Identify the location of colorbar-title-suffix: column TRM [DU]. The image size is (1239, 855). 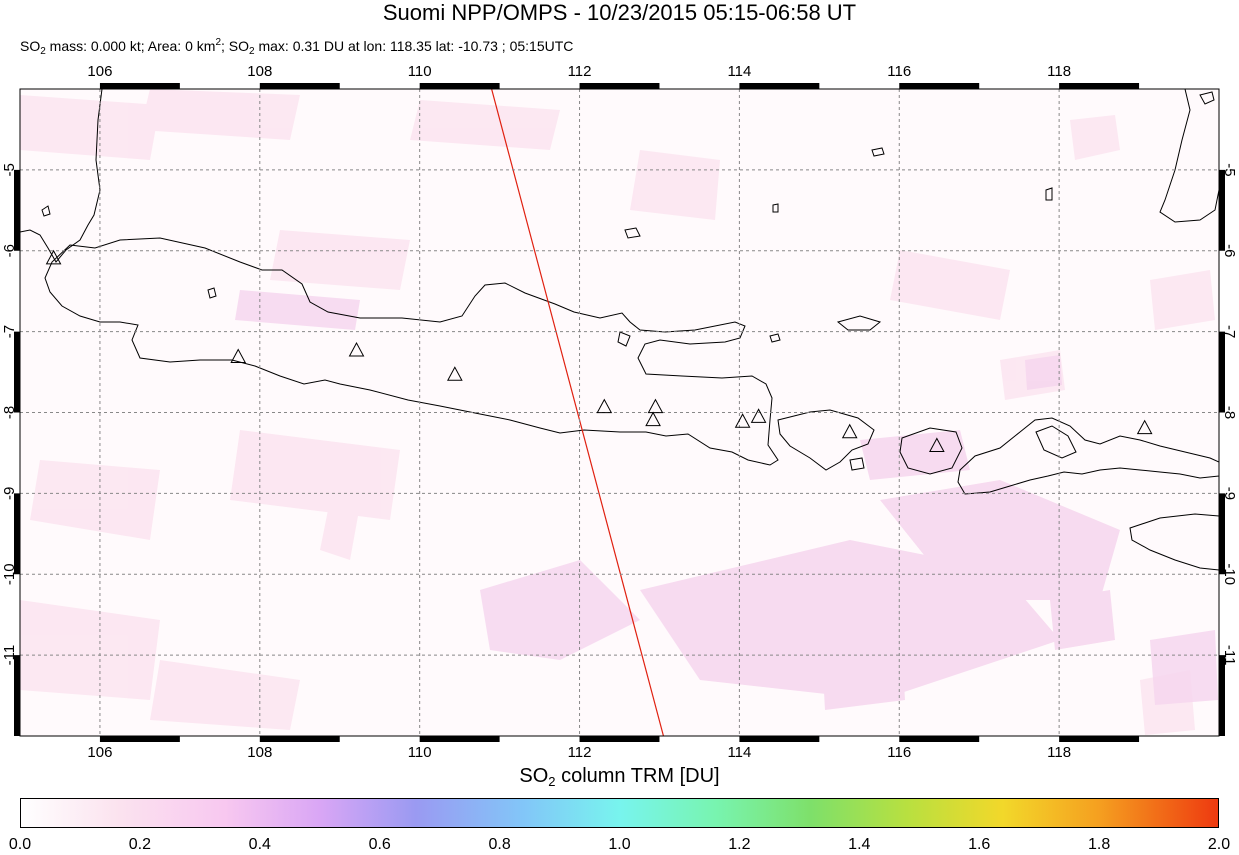
(637, 776).